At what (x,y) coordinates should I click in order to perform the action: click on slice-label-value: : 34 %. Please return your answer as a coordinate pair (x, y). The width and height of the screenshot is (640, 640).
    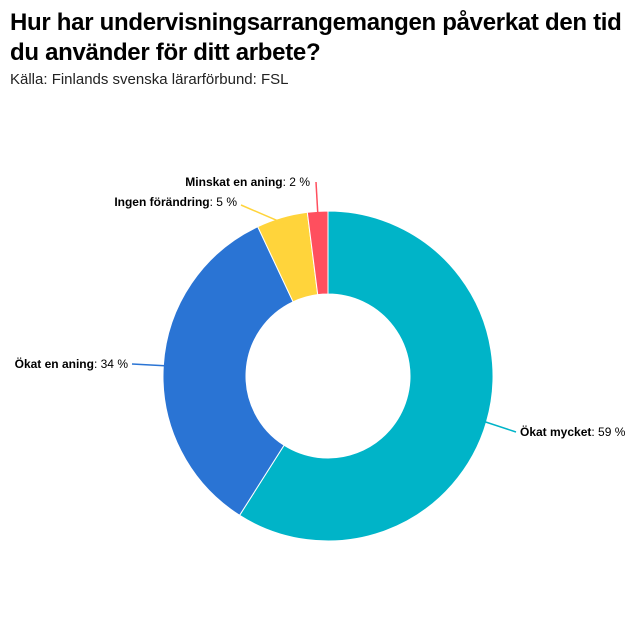
    Looking at the image, I should click on (111, 364).